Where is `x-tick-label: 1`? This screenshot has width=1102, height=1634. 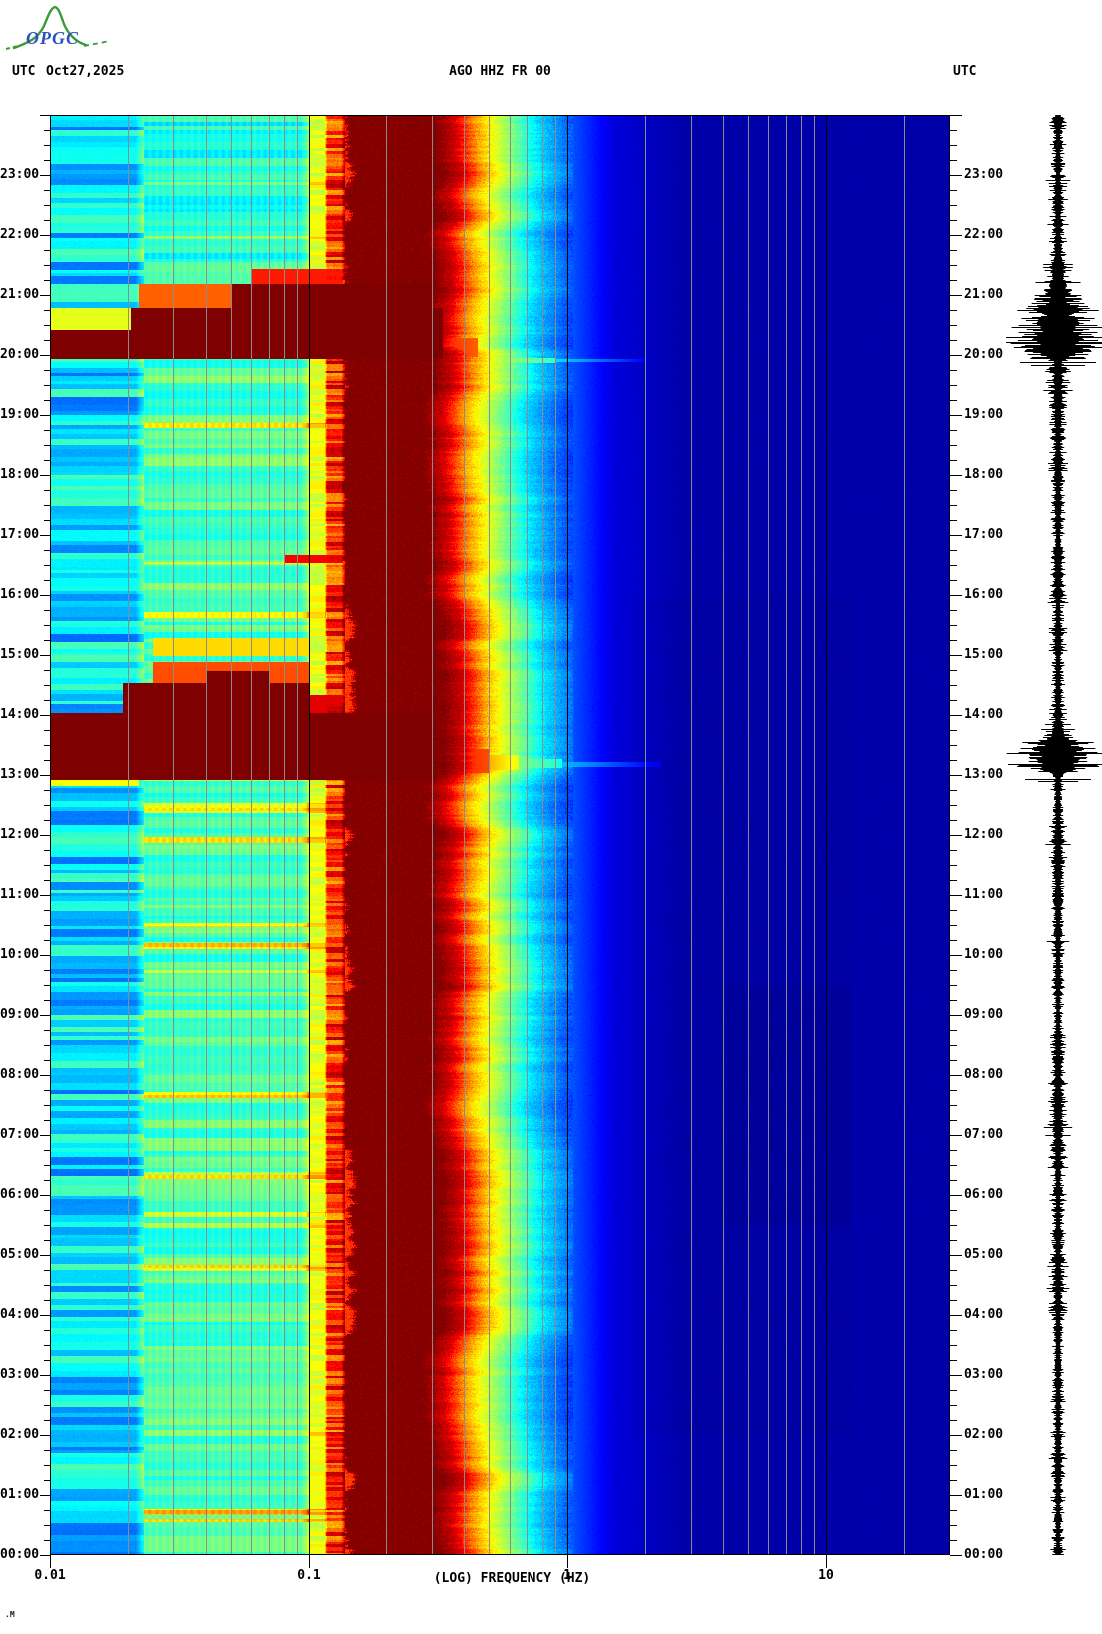
x-tick-label: 1 is located at coordinates (567, 1575).